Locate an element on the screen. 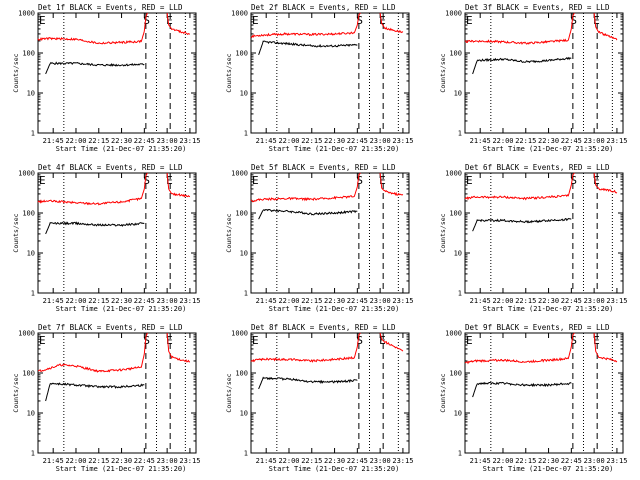 This screenshot has width=640, height=480. chart-title: Det 6f BLACK = Events, RED = LLD is located at coordinates (537, 167).